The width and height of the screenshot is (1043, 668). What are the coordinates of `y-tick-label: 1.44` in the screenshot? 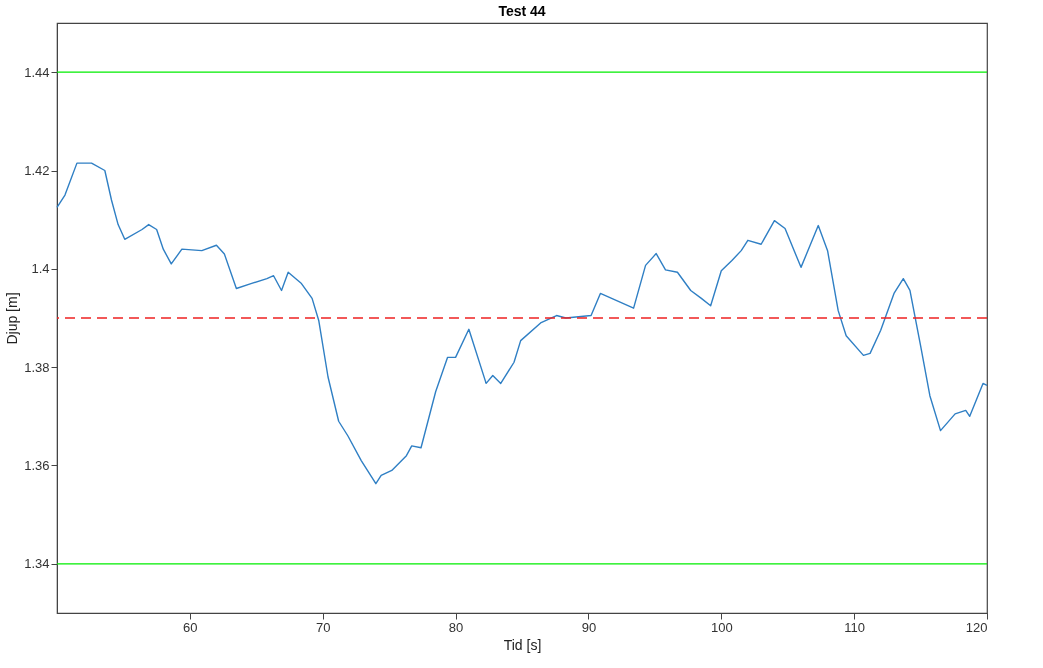 It's located at (37, 72).